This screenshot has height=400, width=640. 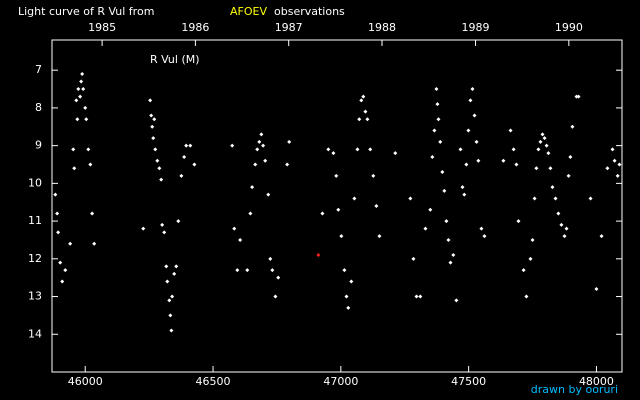 What do you see at coordinates (38, 145) in the screenshot?
I see `y-tick-label: 9` at bounding box center [38, 145].